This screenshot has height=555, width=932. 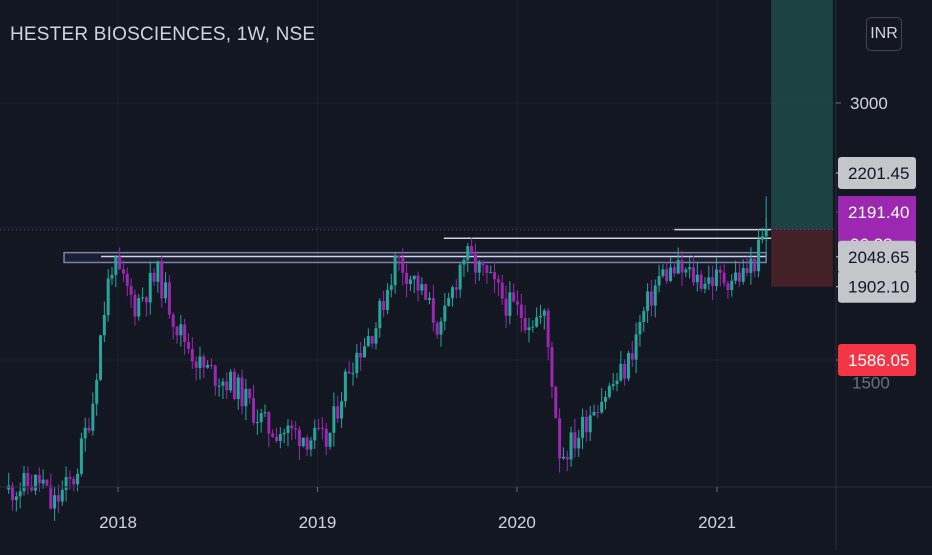 I want to click on price-badge-text: 2201.45, so click(x=878, y=173).